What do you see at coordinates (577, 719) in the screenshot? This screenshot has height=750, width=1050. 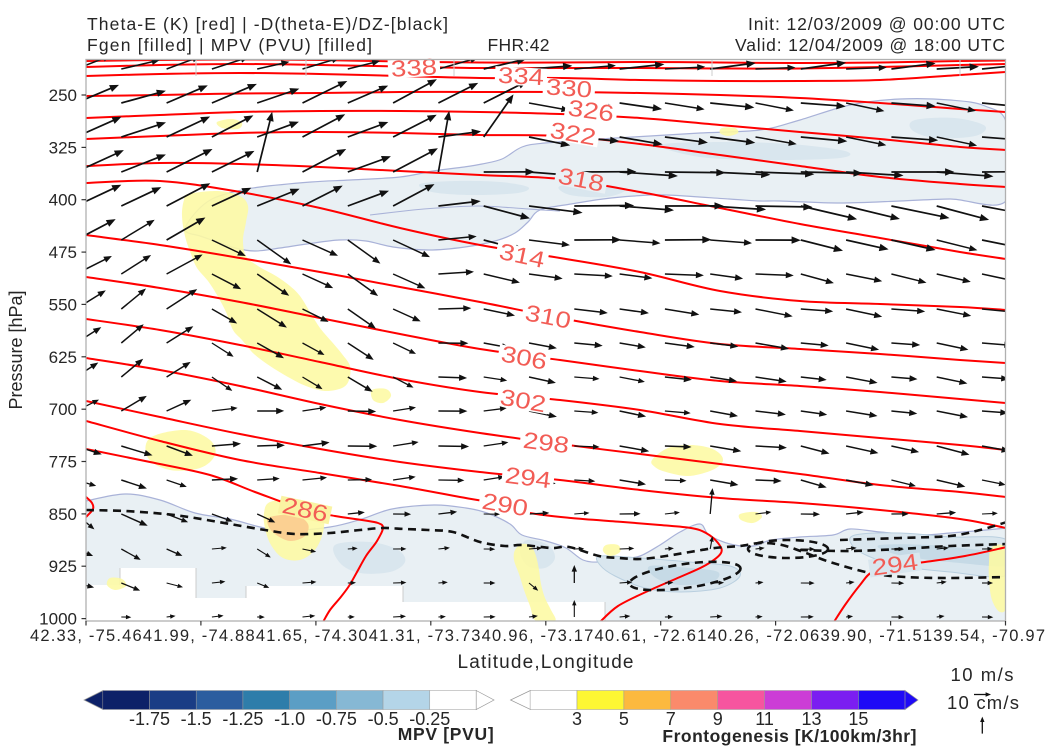 I see `svg-text: 3` at bounding box center [577, 719].